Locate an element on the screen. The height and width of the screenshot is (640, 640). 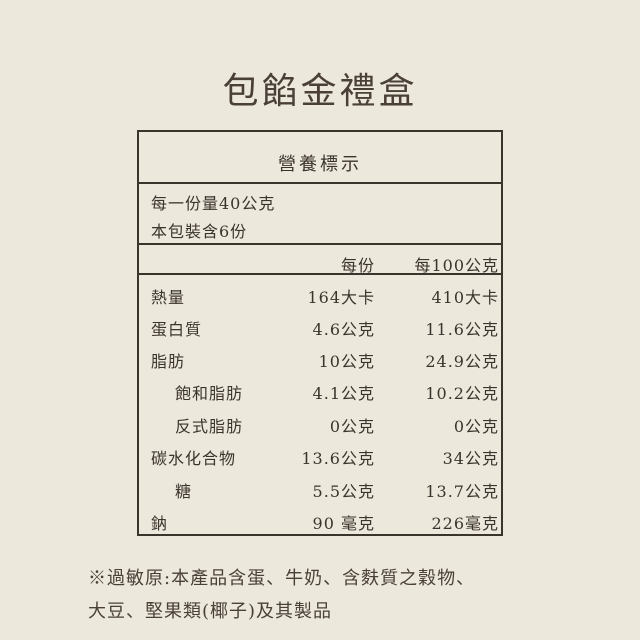
allergen-notice: ※過敏原:本產品含蛋、牛奶、含麩質之穀物、 大豆、堅果類(椰子)及其製品 is located at coordinates (281, 595).